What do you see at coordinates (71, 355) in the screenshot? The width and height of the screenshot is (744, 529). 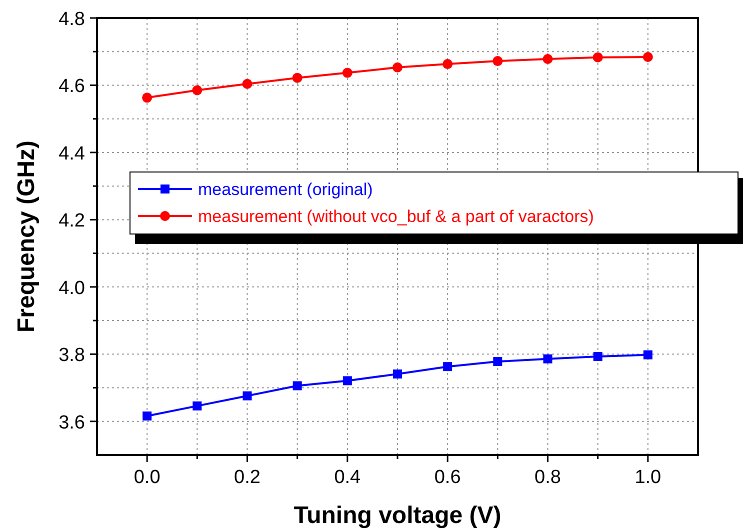 I see `y-tick-label: 3.8` at bounding box center [71, 355].